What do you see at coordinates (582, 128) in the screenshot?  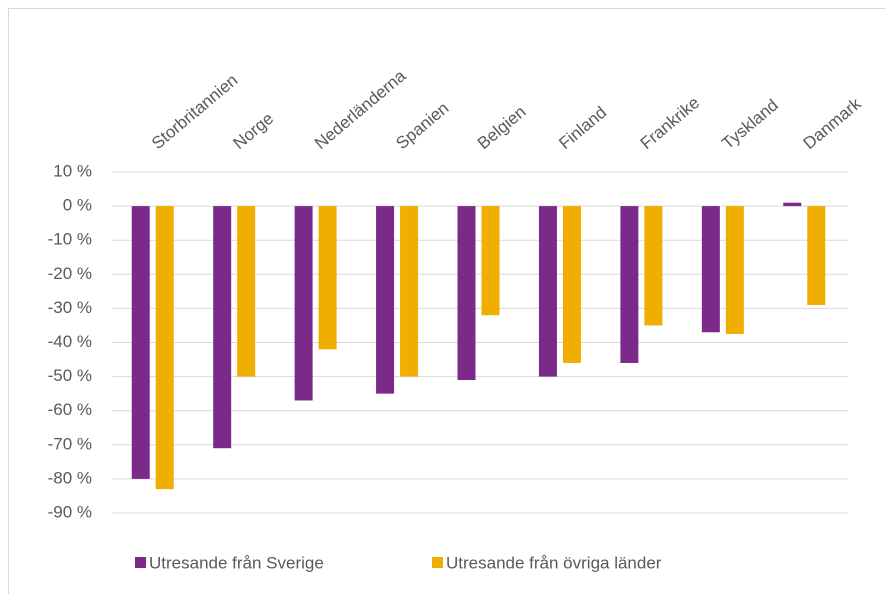 I see `x-tick-label: Finland` at bounding box center [582, 128].